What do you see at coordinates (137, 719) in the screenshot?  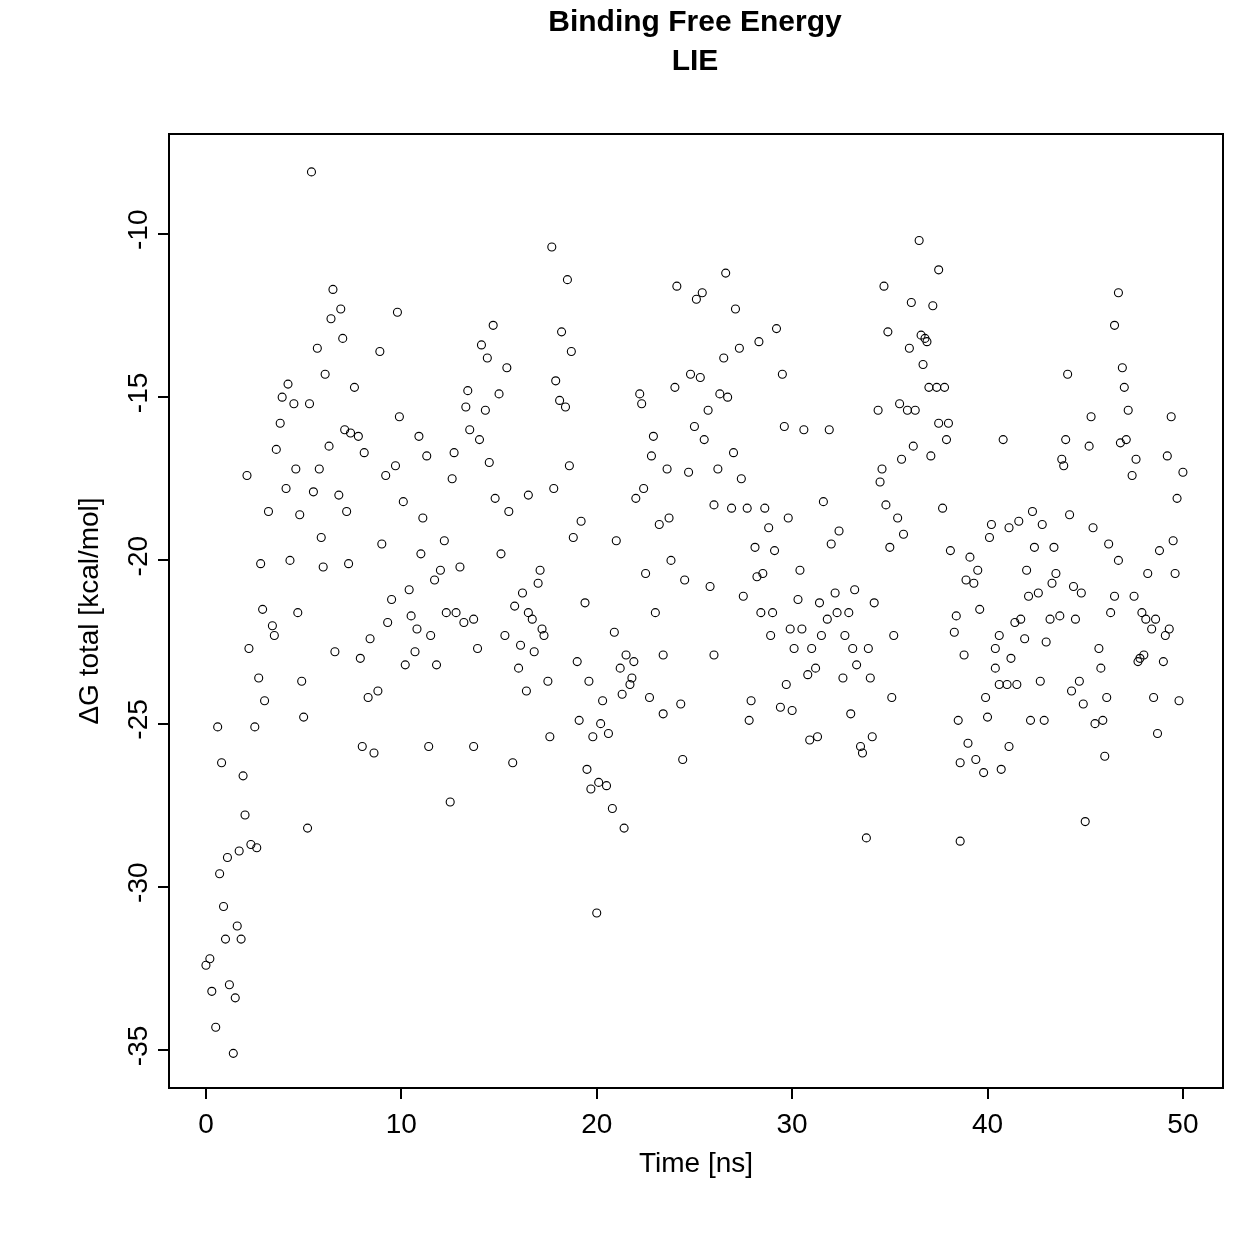 I see `y-tick-label: -25` at bounding box center [137, 719].